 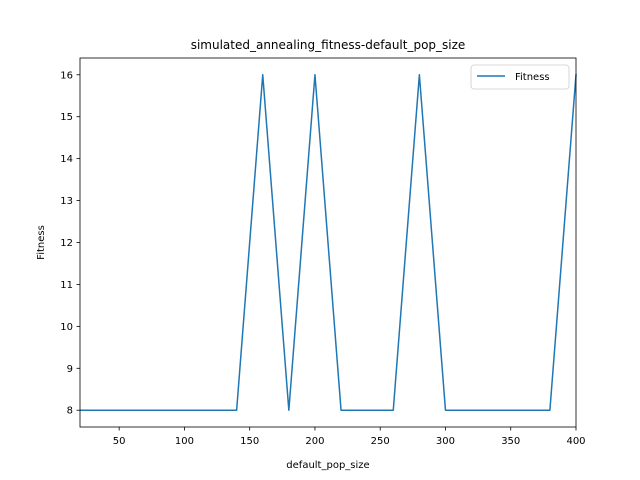 What do you see at coordinates (119, 441) in the screenshot?
I see `x-tick-label: 50` at bounding box center [119, 441].